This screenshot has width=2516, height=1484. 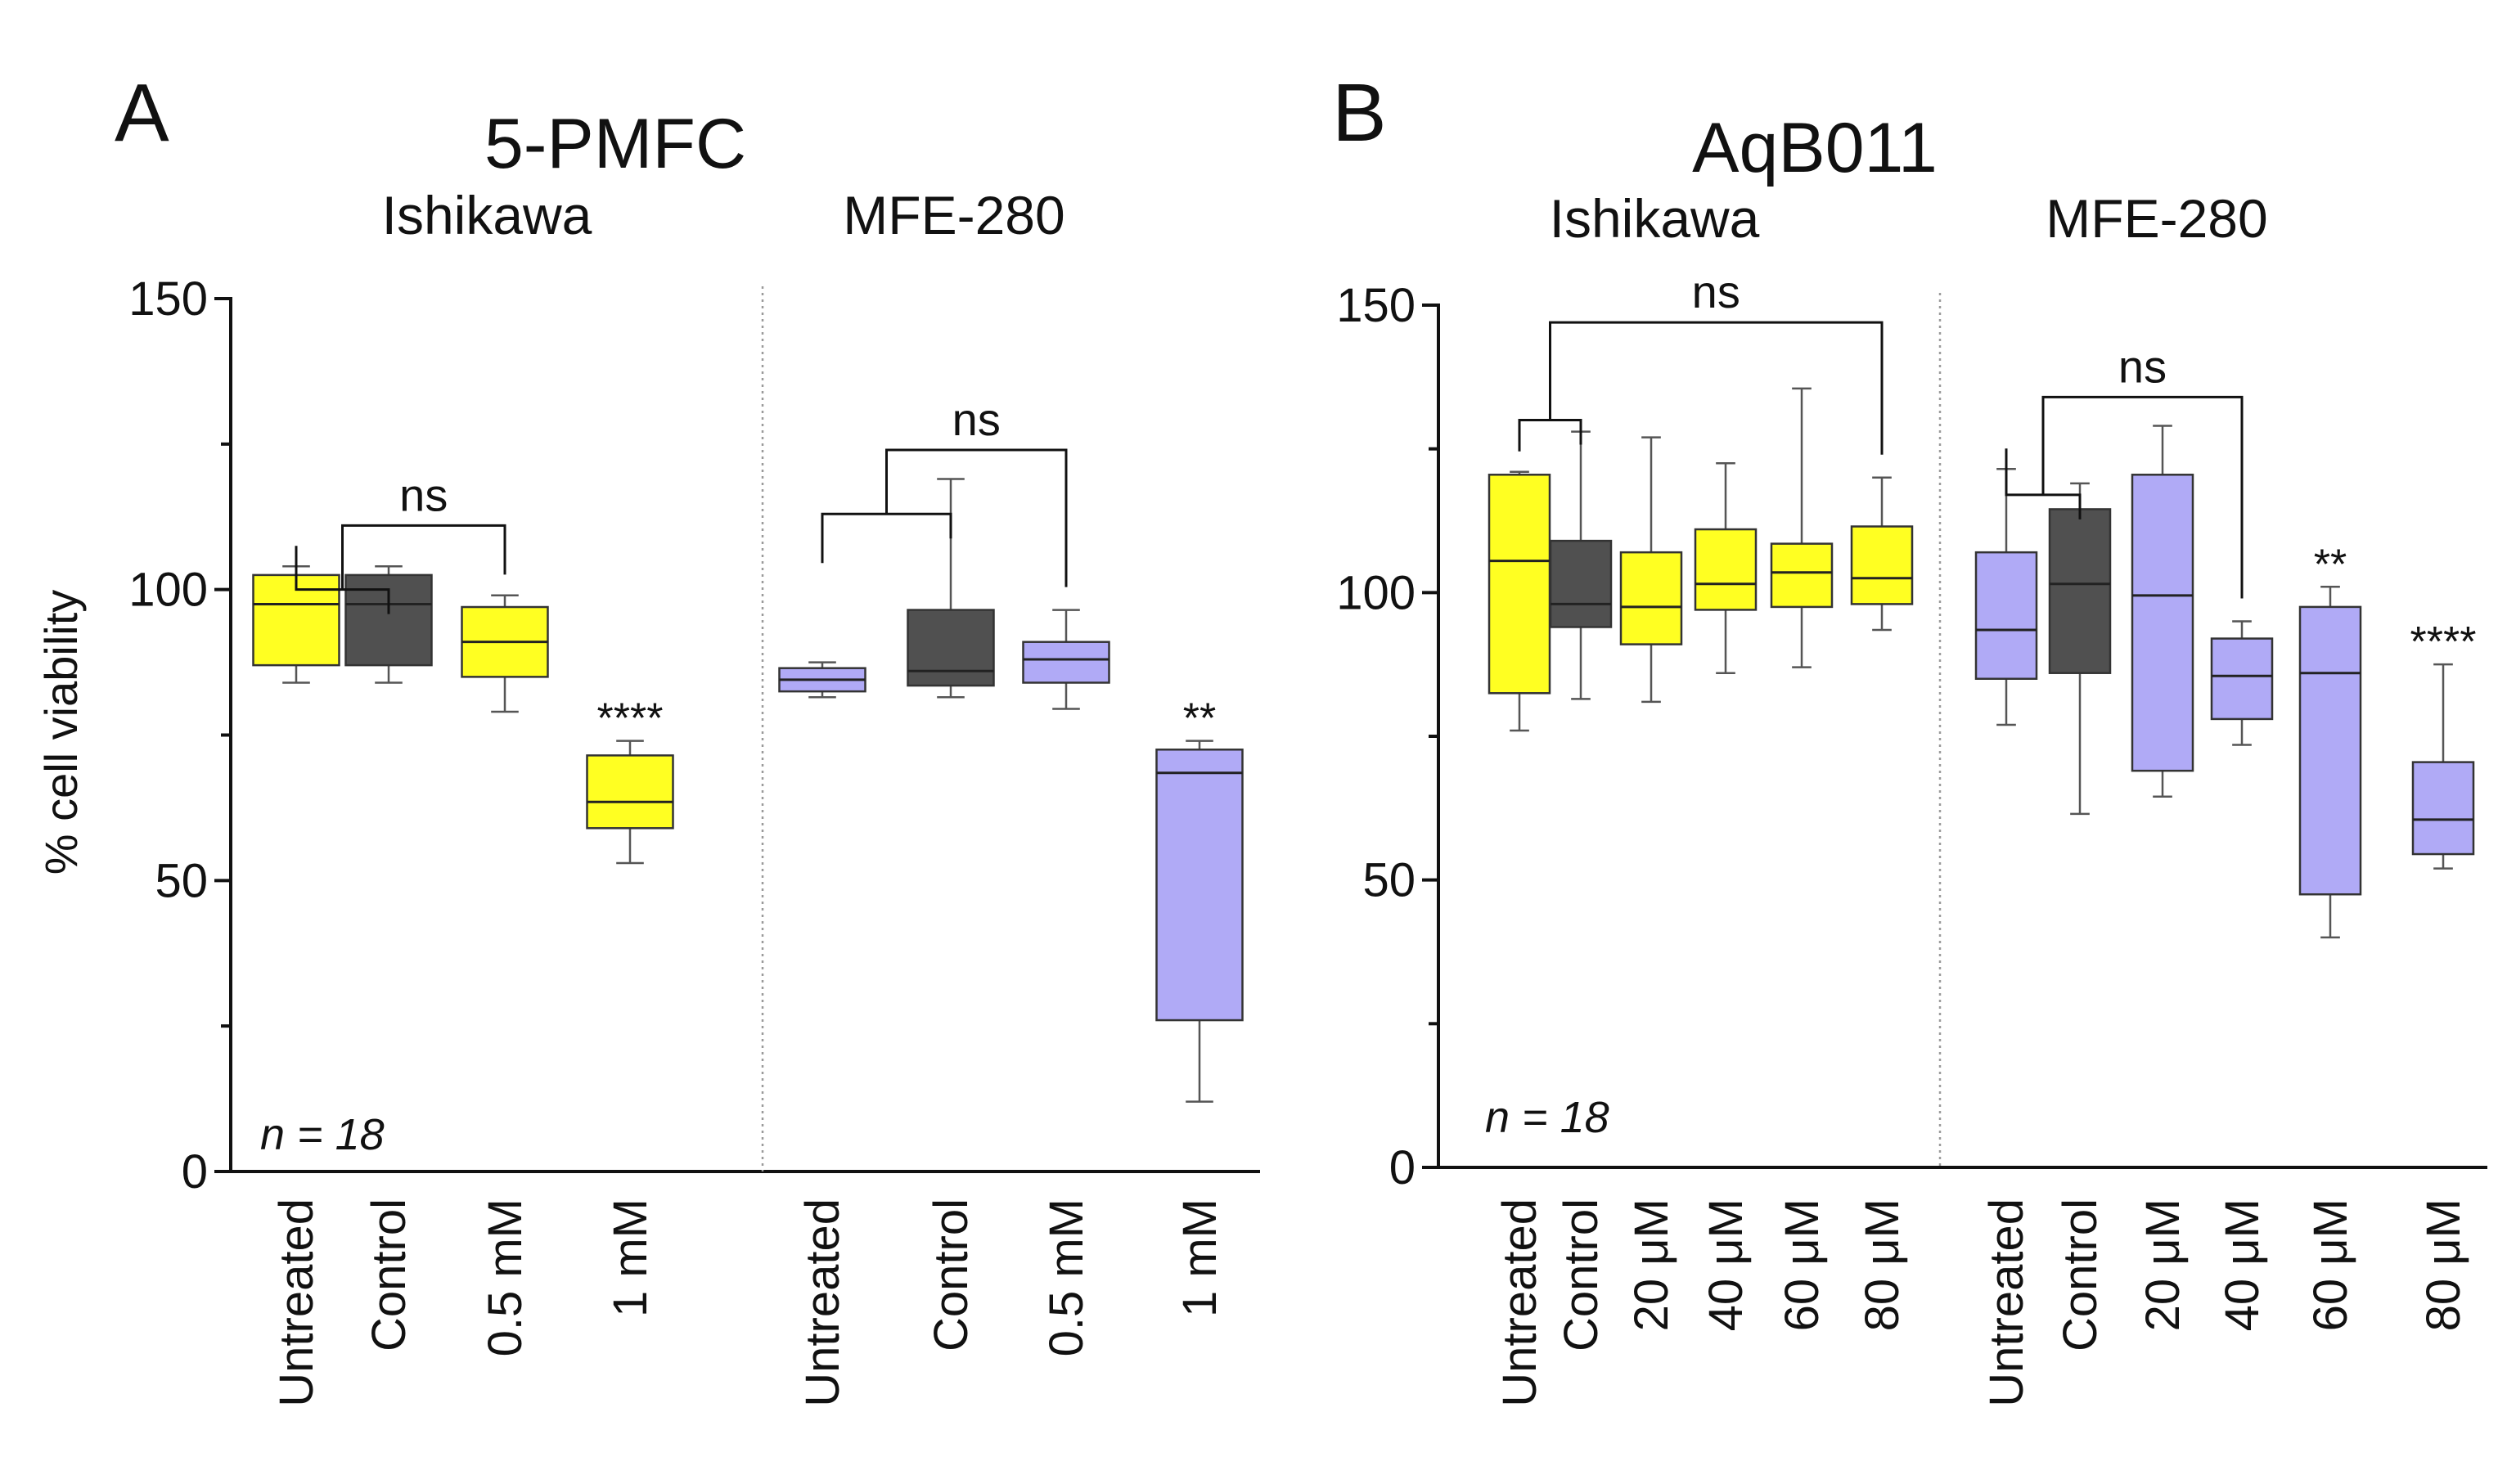 What do you see at coordinates (1547, 1117) in the screenshot?
I see `panel-b-n-annotation: n = 18` at bounding box center [1547, 1117].